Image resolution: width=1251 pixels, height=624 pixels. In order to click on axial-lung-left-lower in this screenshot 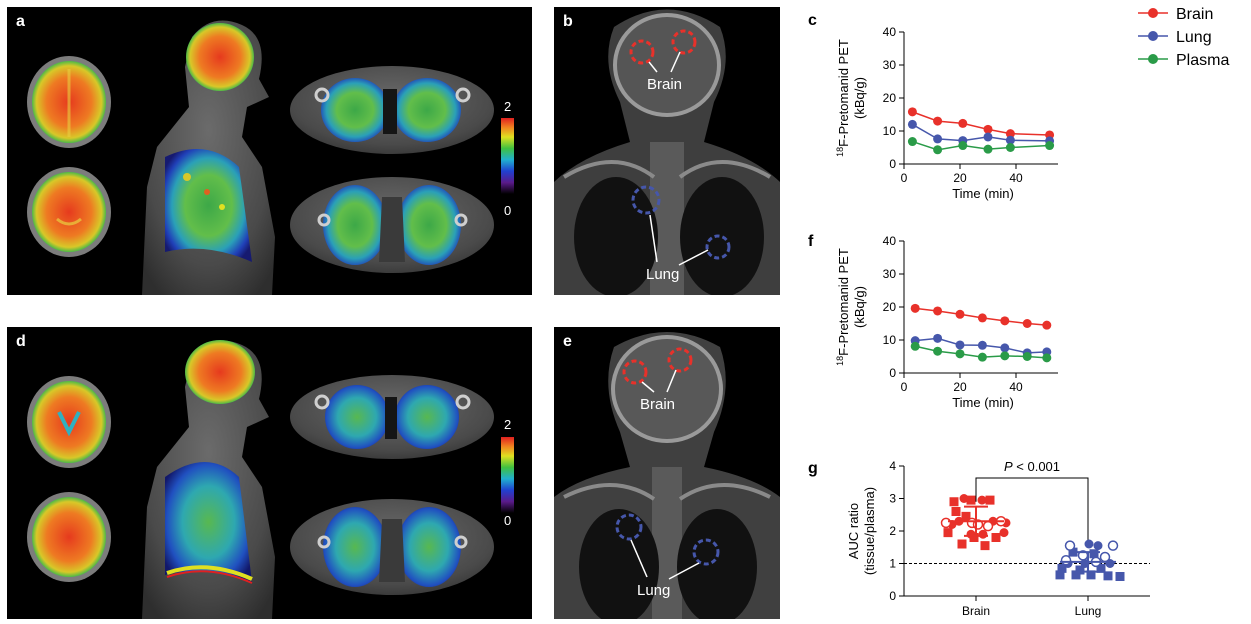, I will do `click(355, 225)`.